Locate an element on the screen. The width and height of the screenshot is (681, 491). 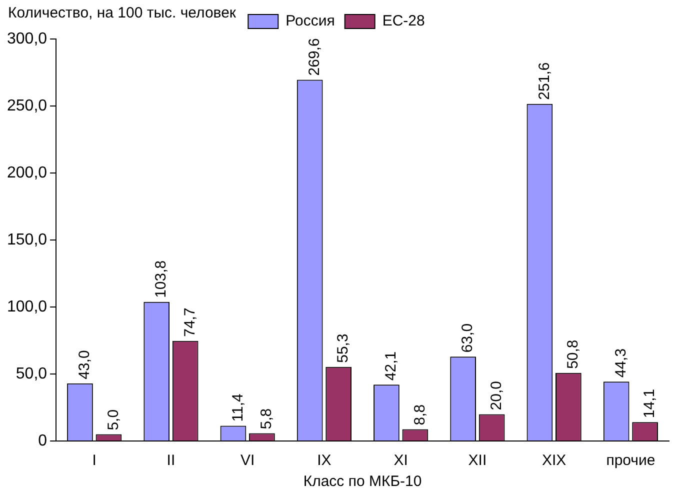
y-tick-label: 300,0 is located at coordinates (27, 39).